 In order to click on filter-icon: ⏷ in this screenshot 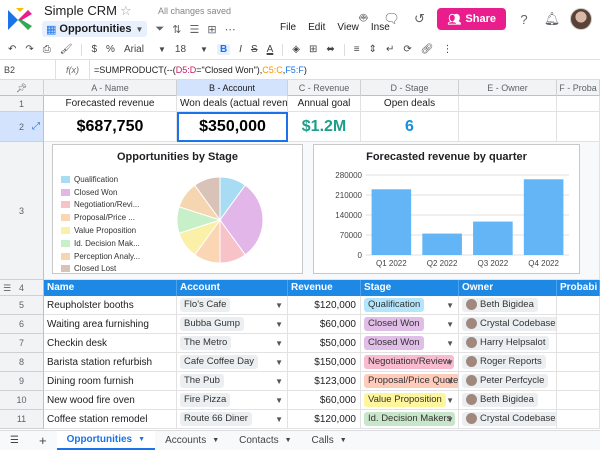, I will do `click(160, 28)`.